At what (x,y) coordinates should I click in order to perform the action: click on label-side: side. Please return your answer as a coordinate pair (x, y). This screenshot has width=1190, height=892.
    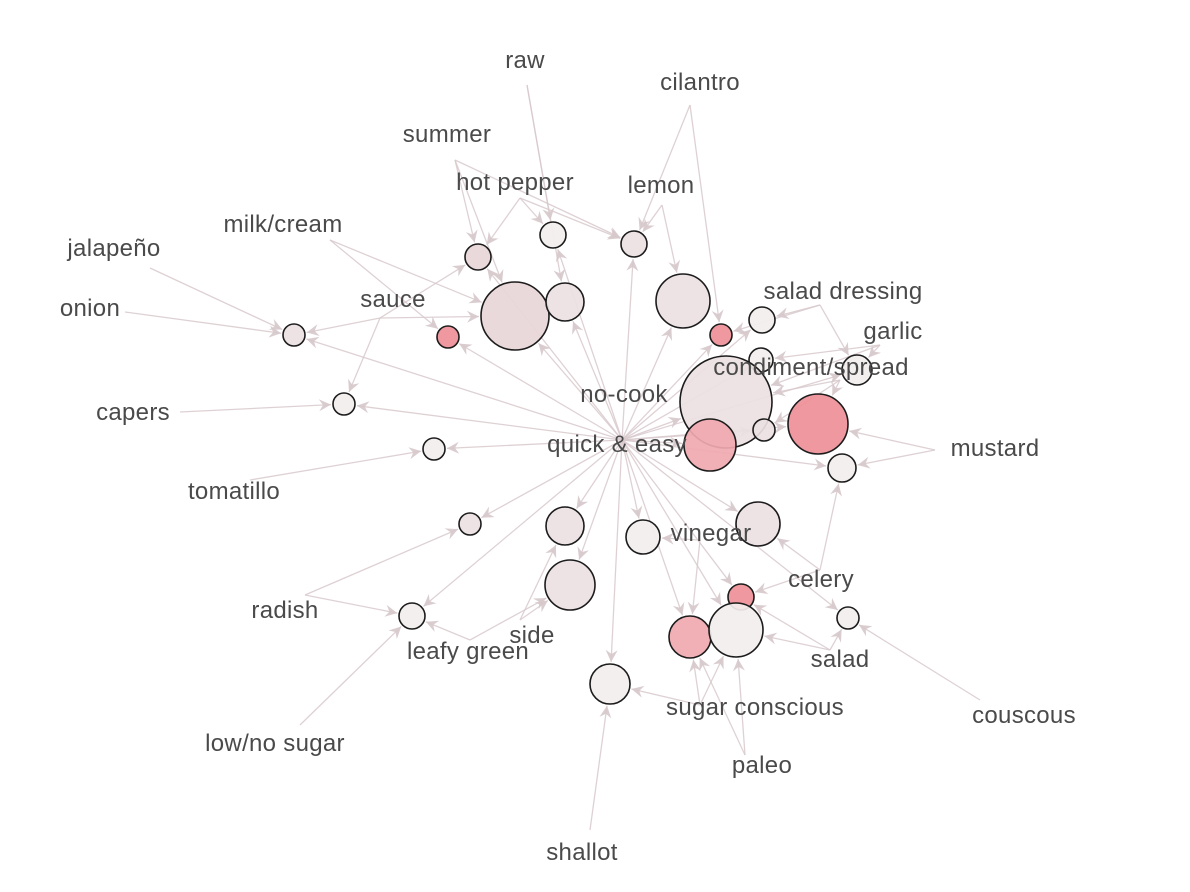
    Looking at the image, I should click on (531, 635).